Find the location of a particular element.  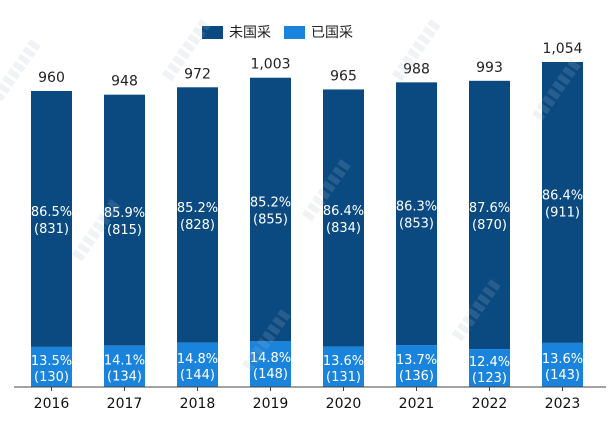

label-total-2021: 988 is located at coordinates (416, 69).